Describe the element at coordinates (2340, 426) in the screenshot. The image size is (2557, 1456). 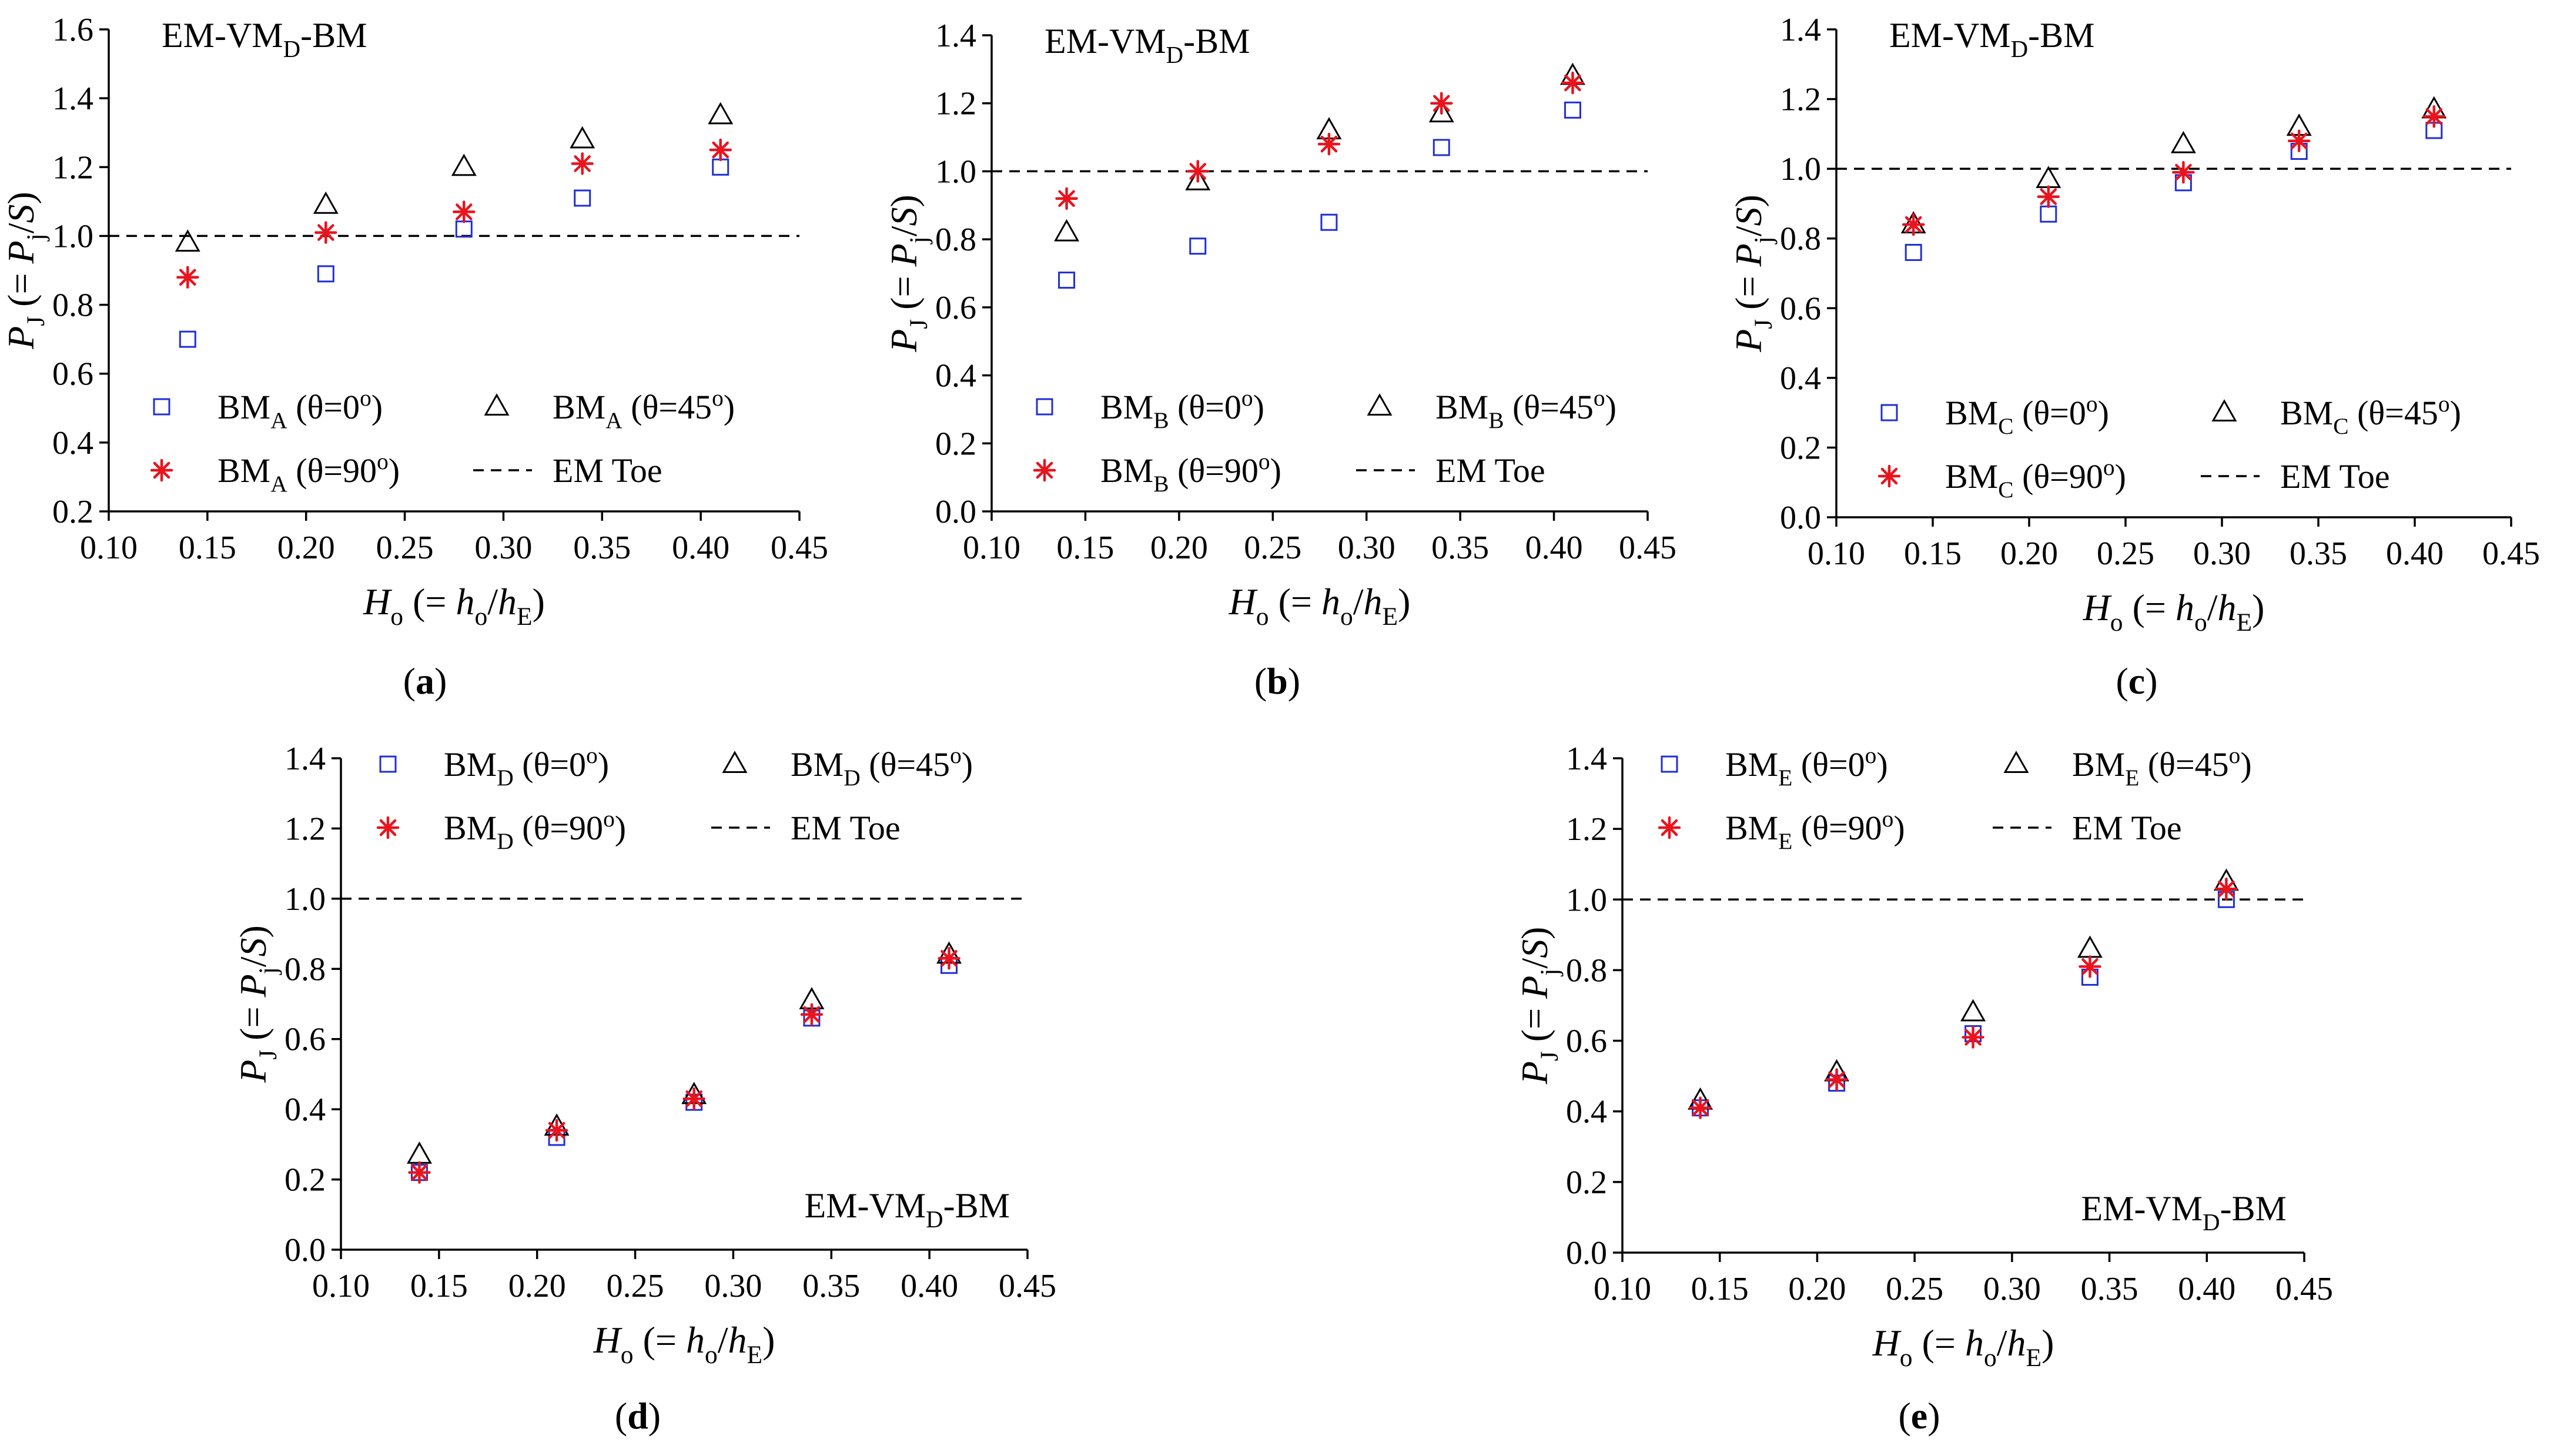
I see `text-part: C` at that location.